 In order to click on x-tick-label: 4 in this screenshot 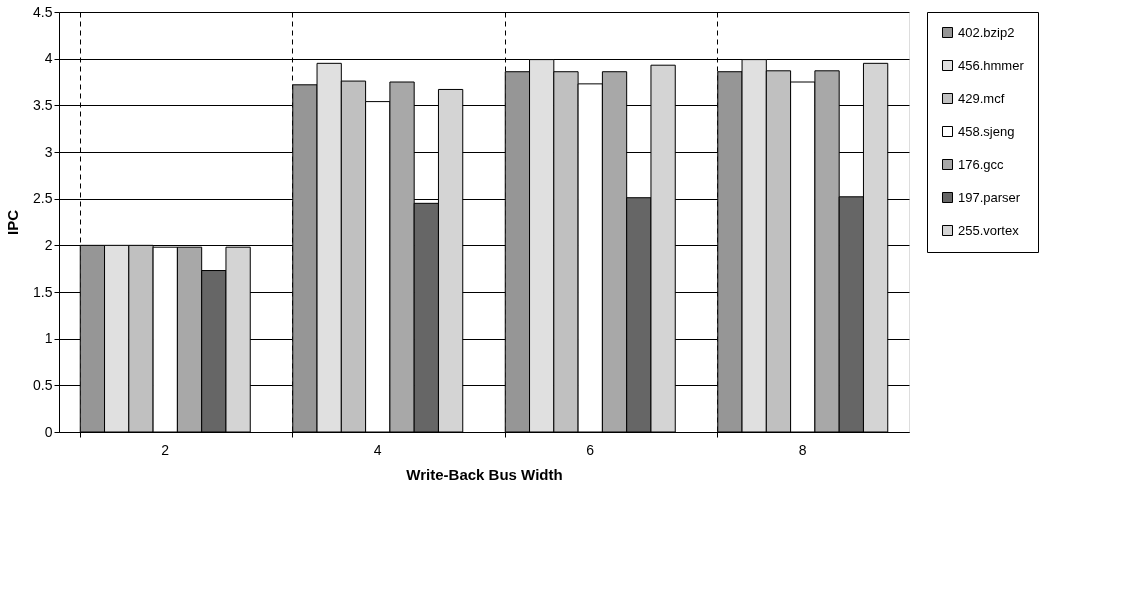, I will do `click(377, 449)`.